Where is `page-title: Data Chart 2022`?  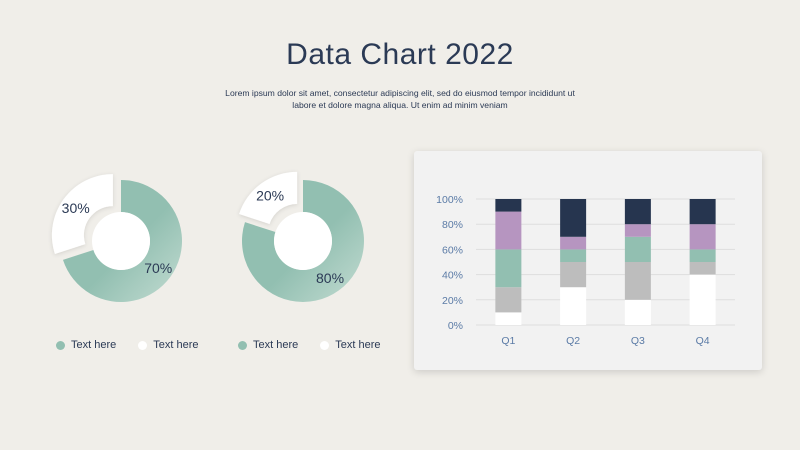 page-title: Data Chart 2022 is located at coordinates (400, 54).